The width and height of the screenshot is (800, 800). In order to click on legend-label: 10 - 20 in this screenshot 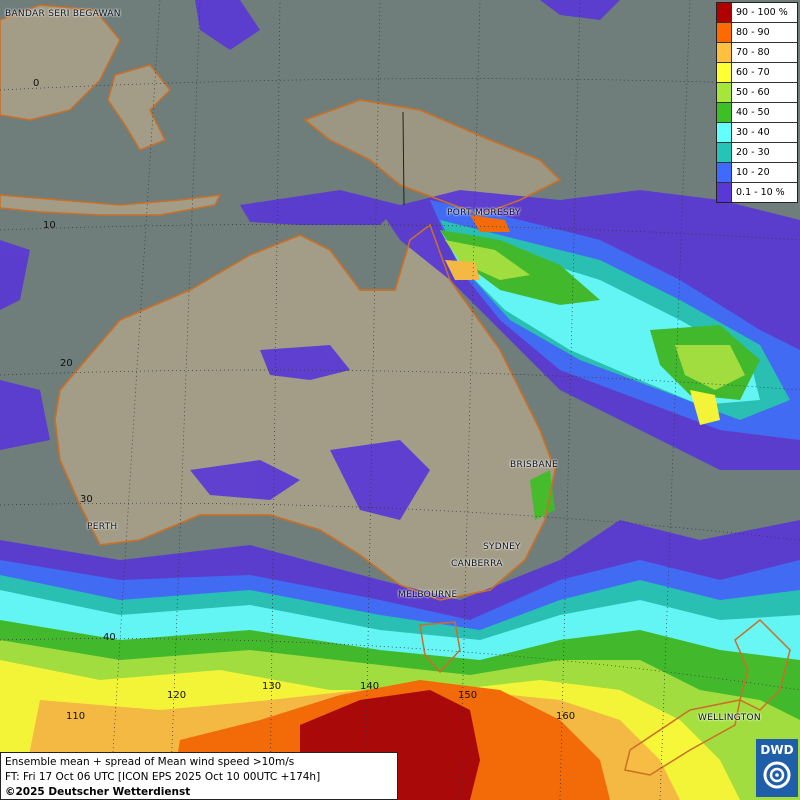, I will do `click(753, 172)`.